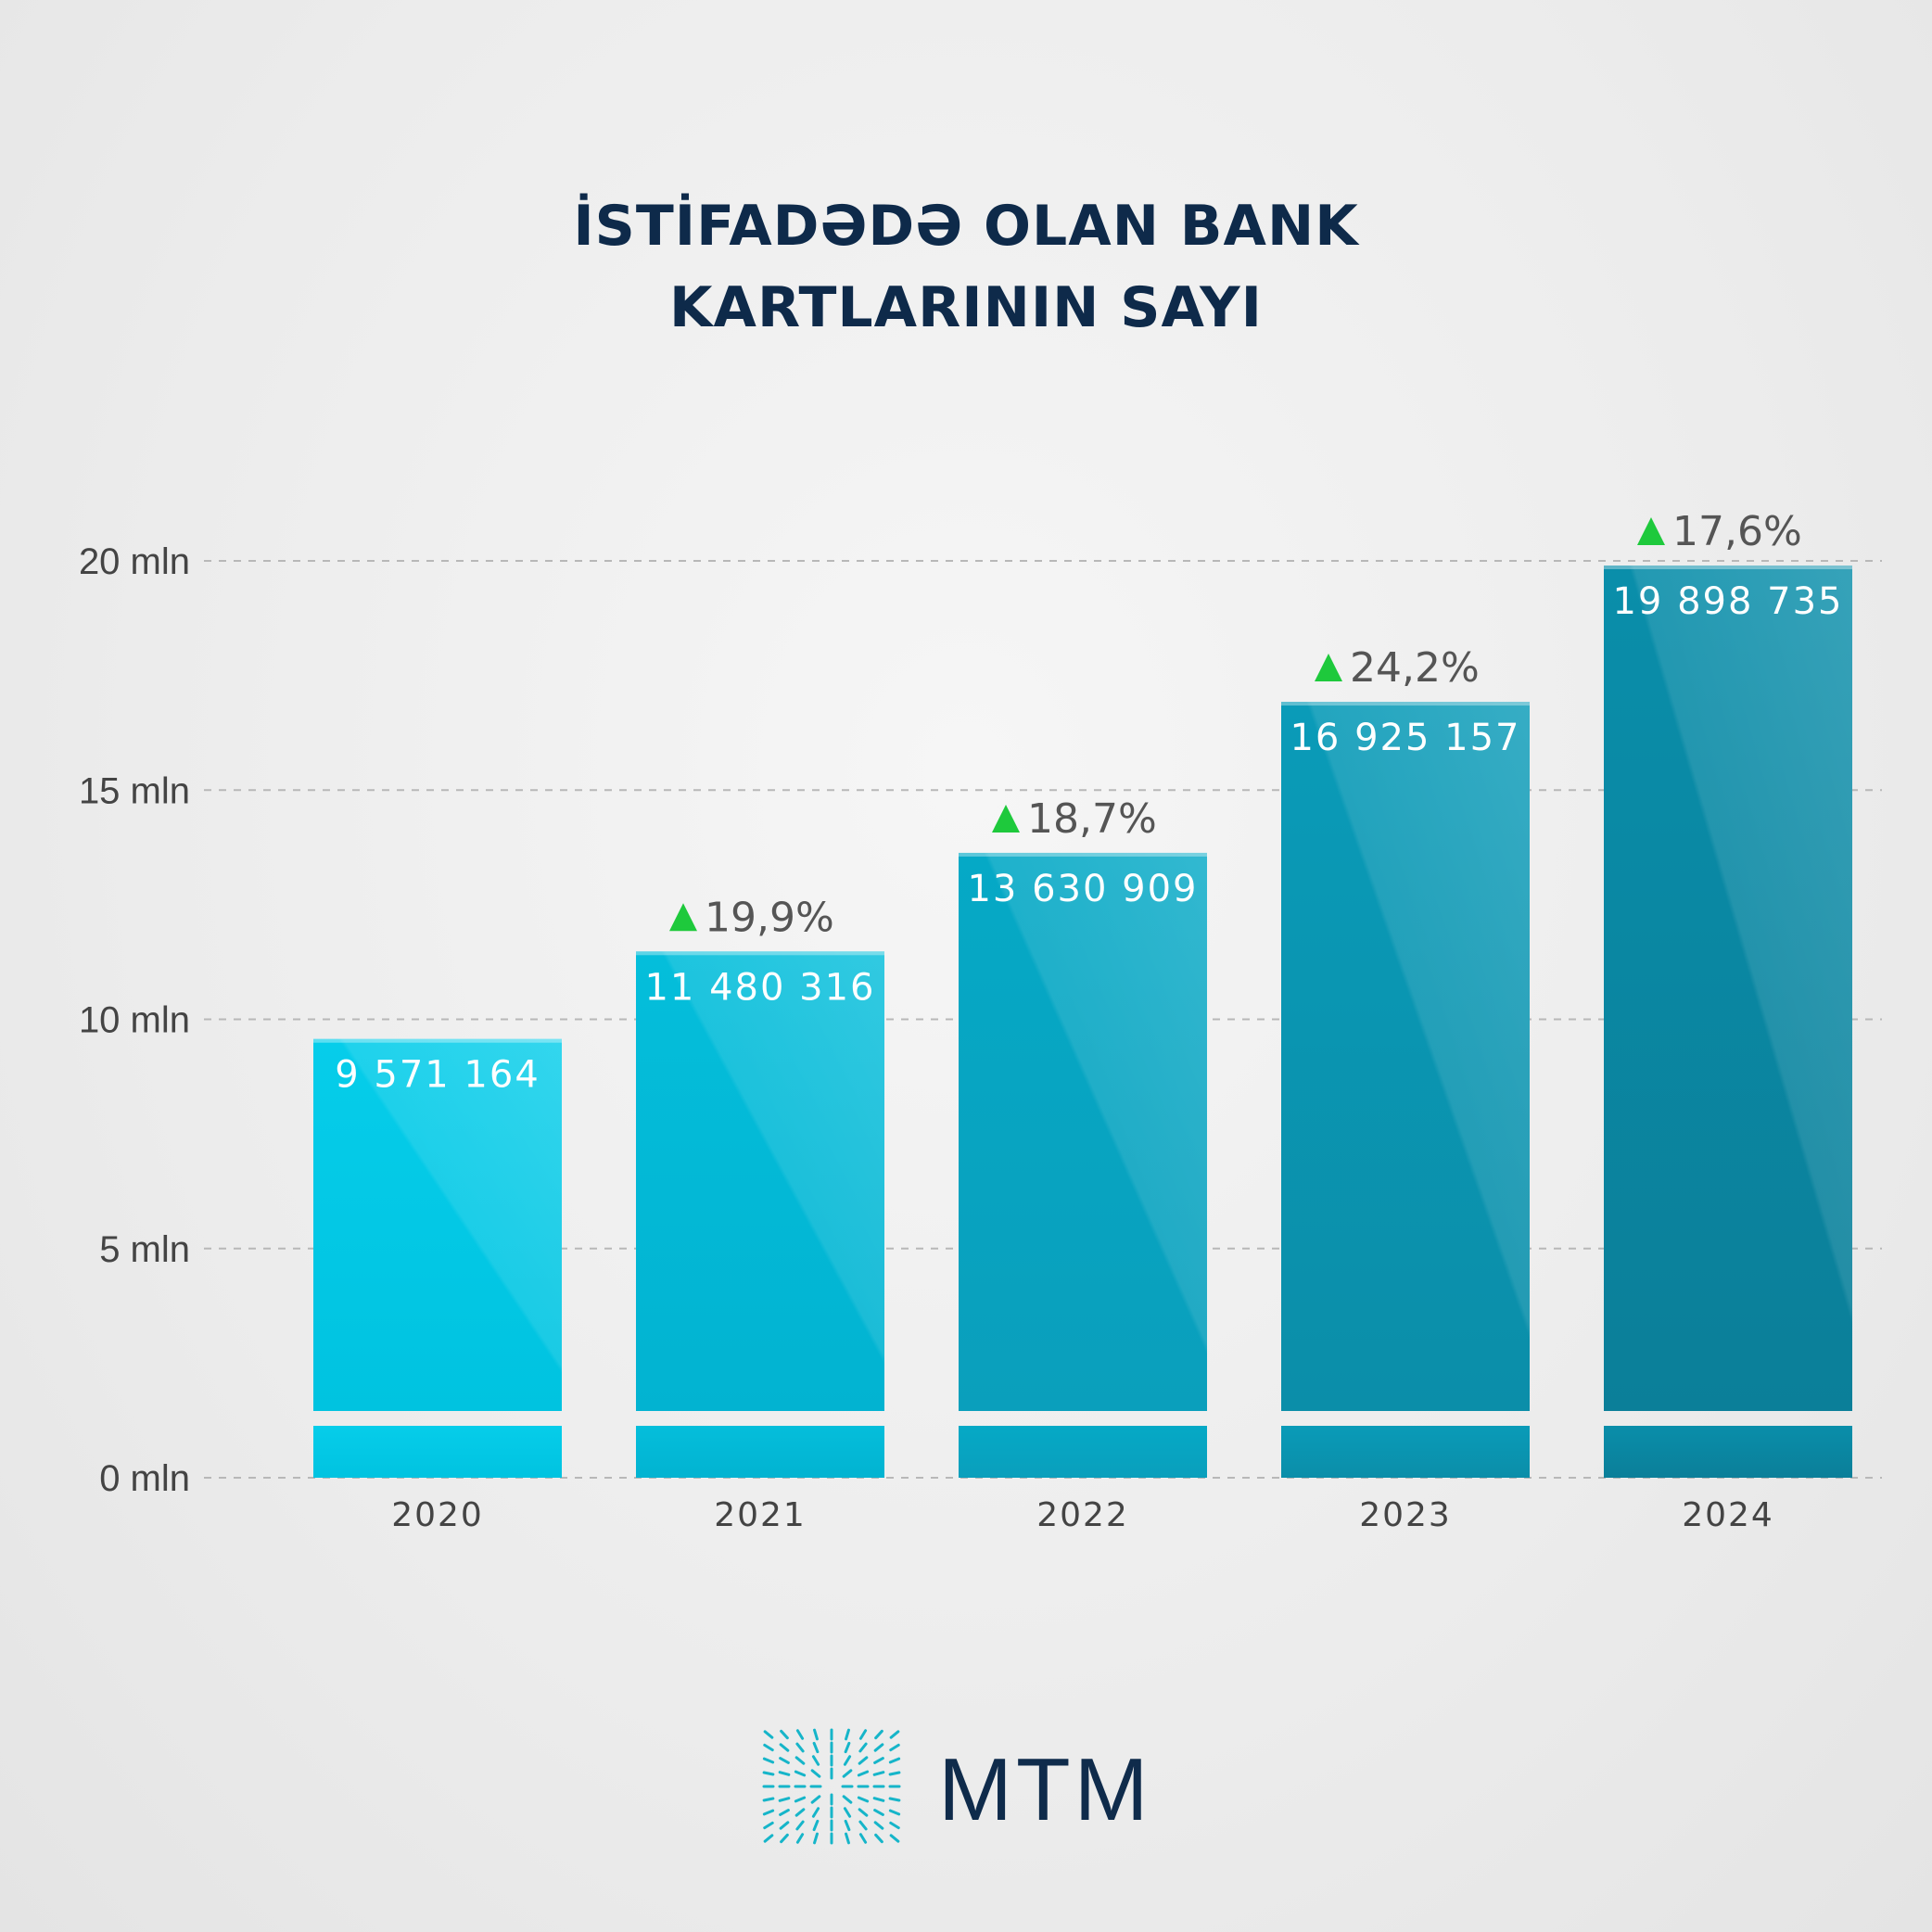  Describe the element at coordinates (966, 307) in the screenshot. I see `chart-title-line-2: KARTLARININ SAYI` at that location.